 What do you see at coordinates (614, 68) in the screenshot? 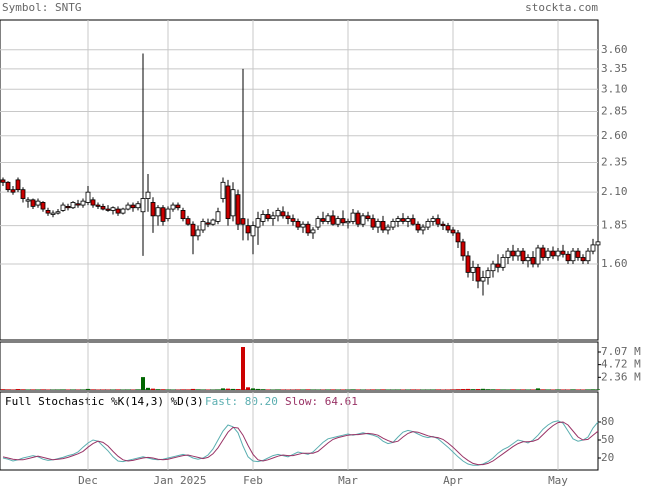
I see `y-tick-label: 3.35` at bounding box center [614, 68].